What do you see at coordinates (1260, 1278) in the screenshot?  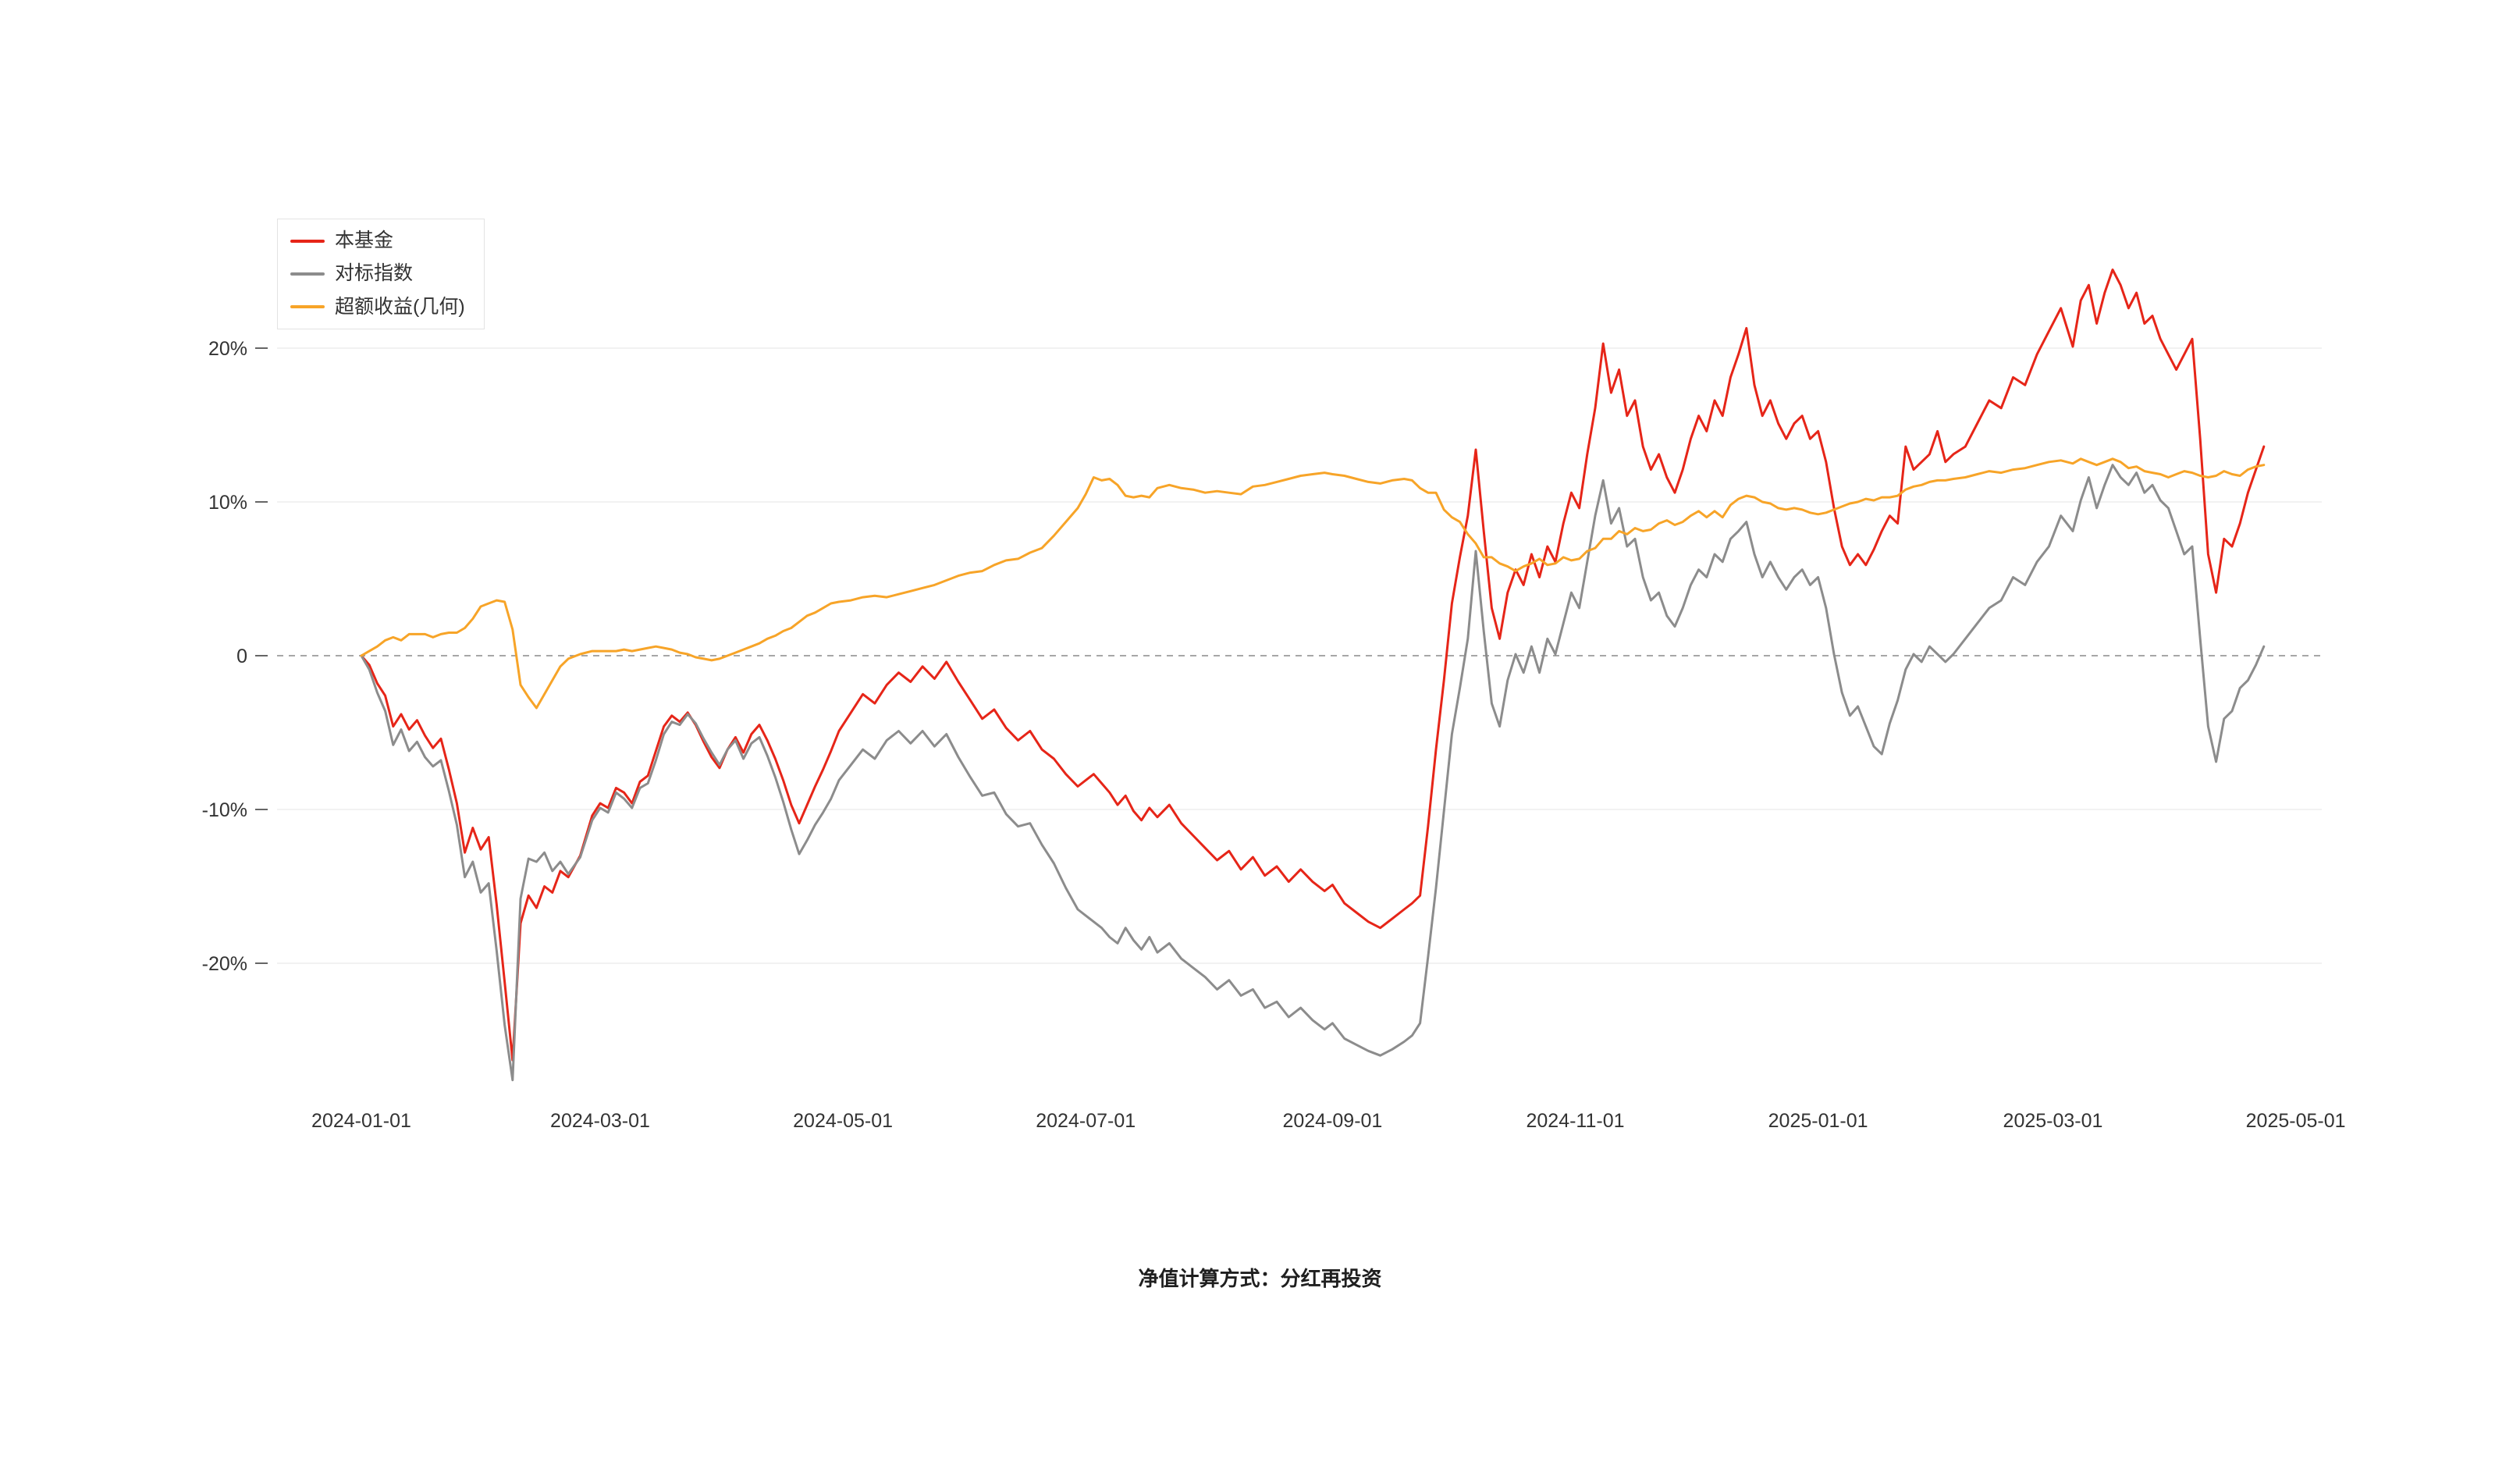 I see `nav-calculation-note: 净值计算方式：分红再投资` at bounding box center [1260, 1278].